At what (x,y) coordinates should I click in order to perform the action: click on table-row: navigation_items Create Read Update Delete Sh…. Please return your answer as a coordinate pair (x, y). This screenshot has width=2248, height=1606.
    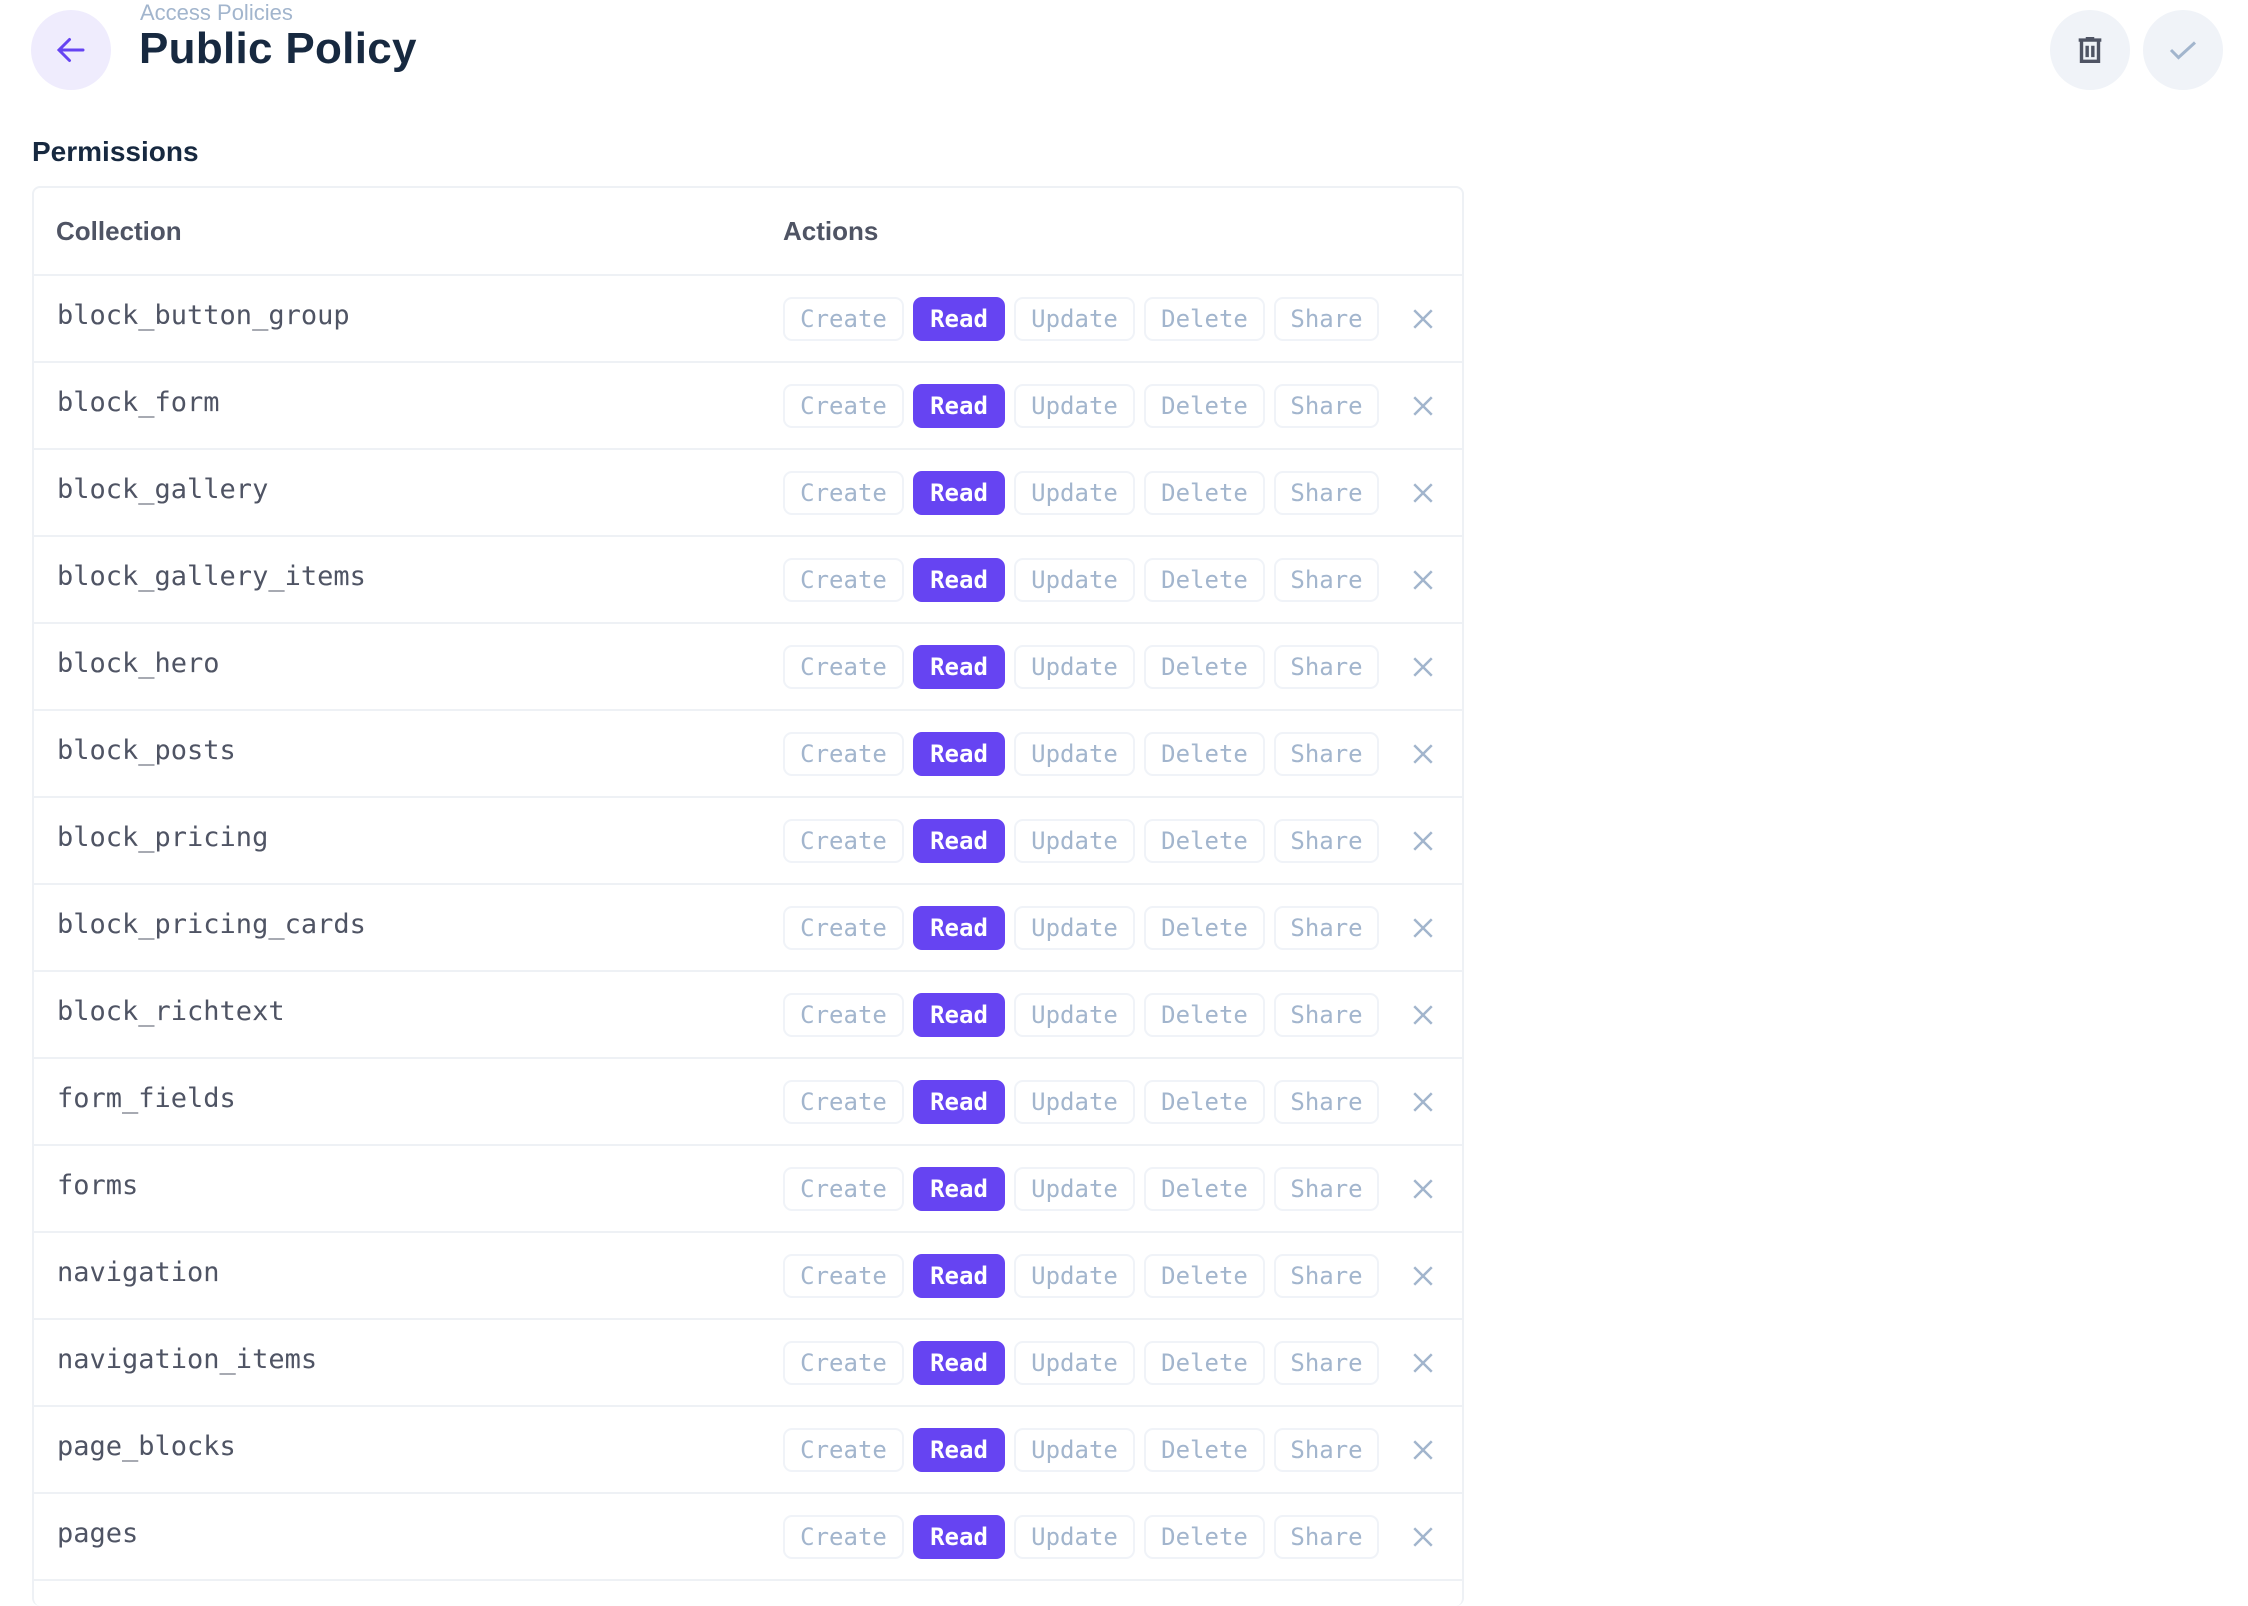
    Looking at the image, I should click on (748, 1363).